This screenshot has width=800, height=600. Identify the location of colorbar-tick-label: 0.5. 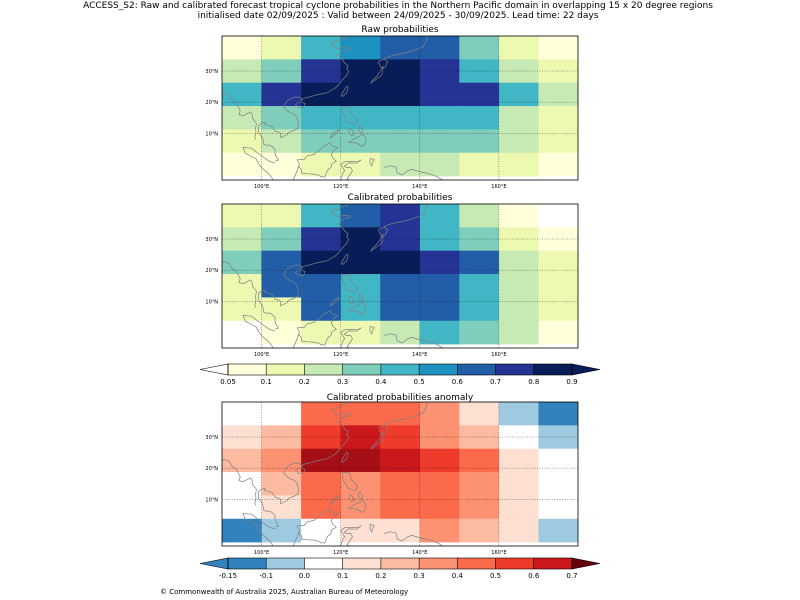
(419, 382).